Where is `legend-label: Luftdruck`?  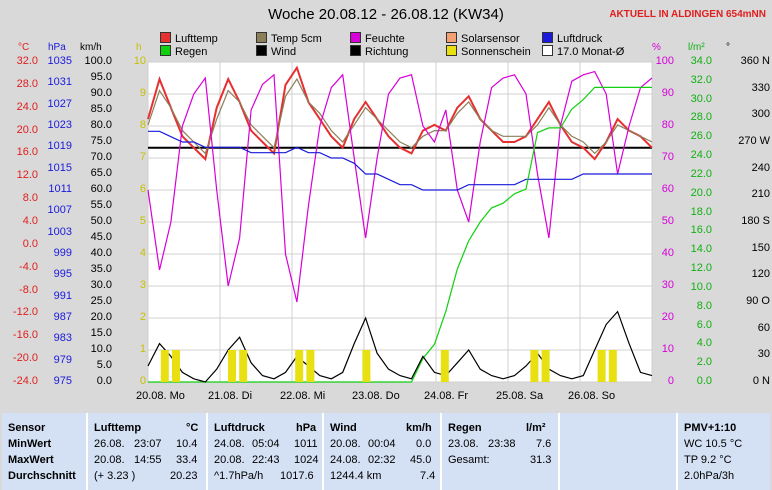 legend-label: Luftdruck is located at coordinates (580, 39).